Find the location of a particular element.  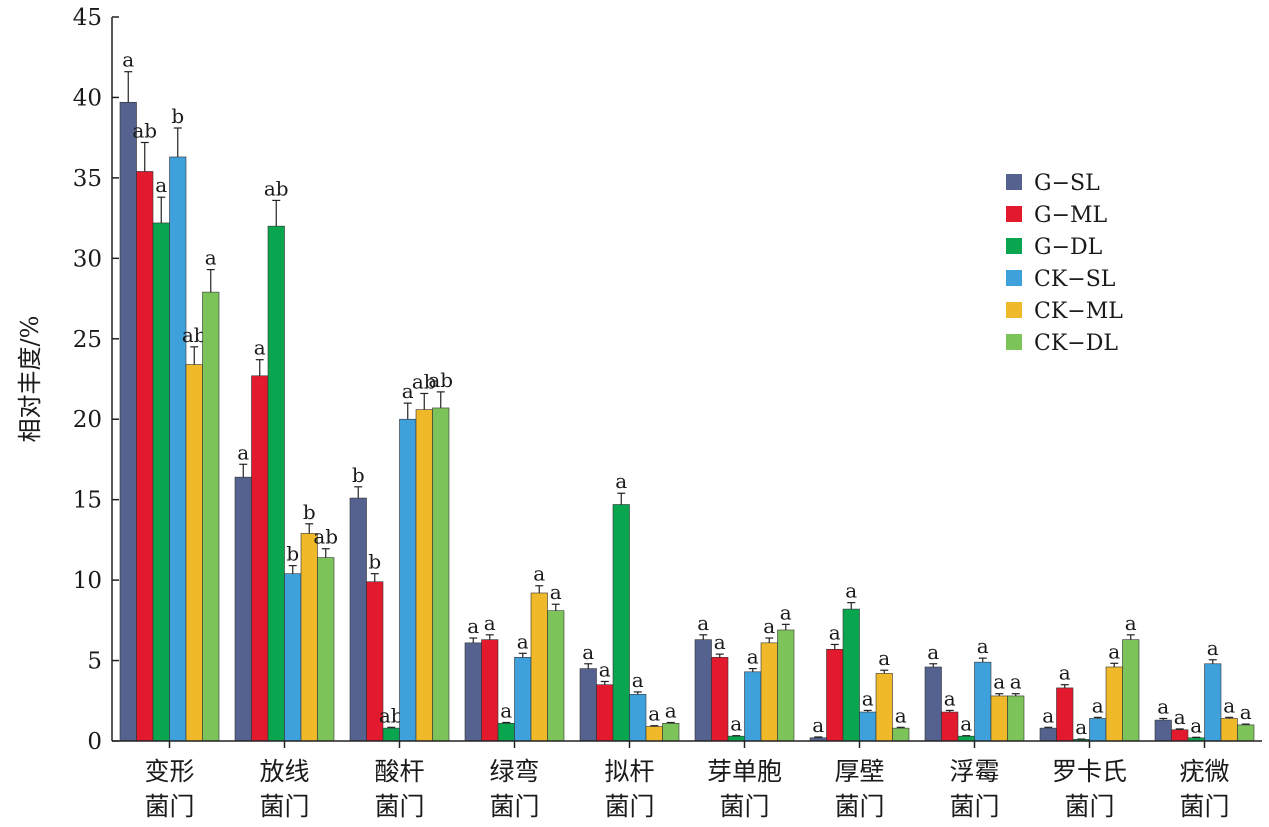

significance-label-3-6: a is located at coordinates (868, 698).